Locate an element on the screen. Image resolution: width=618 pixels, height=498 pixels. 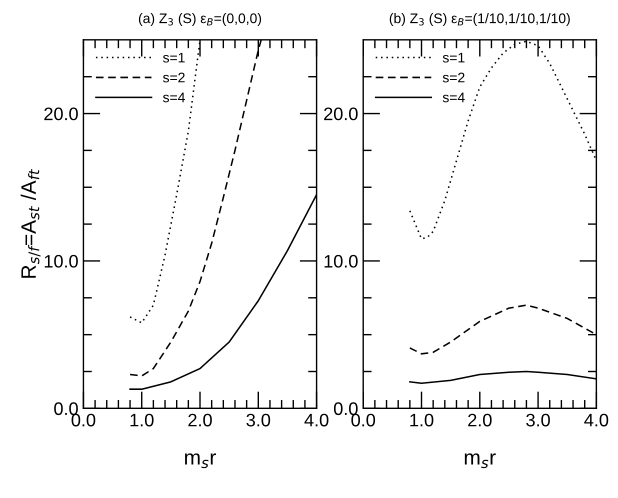
chart-title: (b) Z$_{3}$ (S) ε$_{B}$=(1/10,1/10,1/10) is located at coordinates (480, 19).